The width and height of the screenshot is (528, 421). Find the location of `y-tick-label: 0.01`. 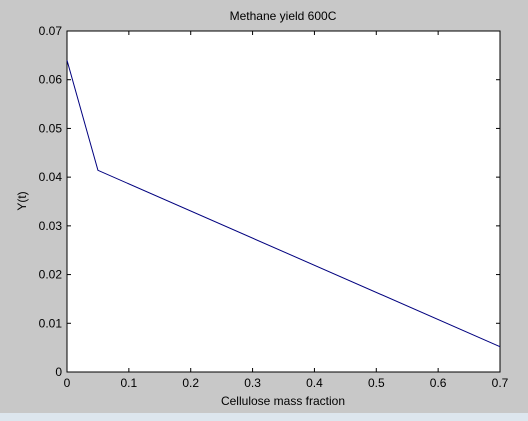

y-tick-label: 0.01 is located at coordinates (51, 323).